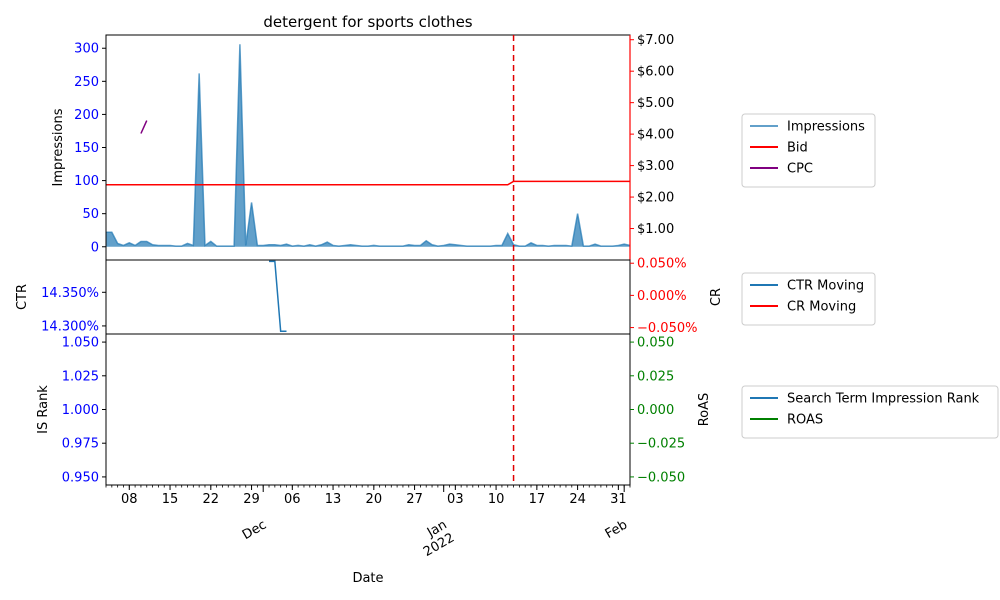  I want to click on left-tick-label: 1.000, so click(80, 410).